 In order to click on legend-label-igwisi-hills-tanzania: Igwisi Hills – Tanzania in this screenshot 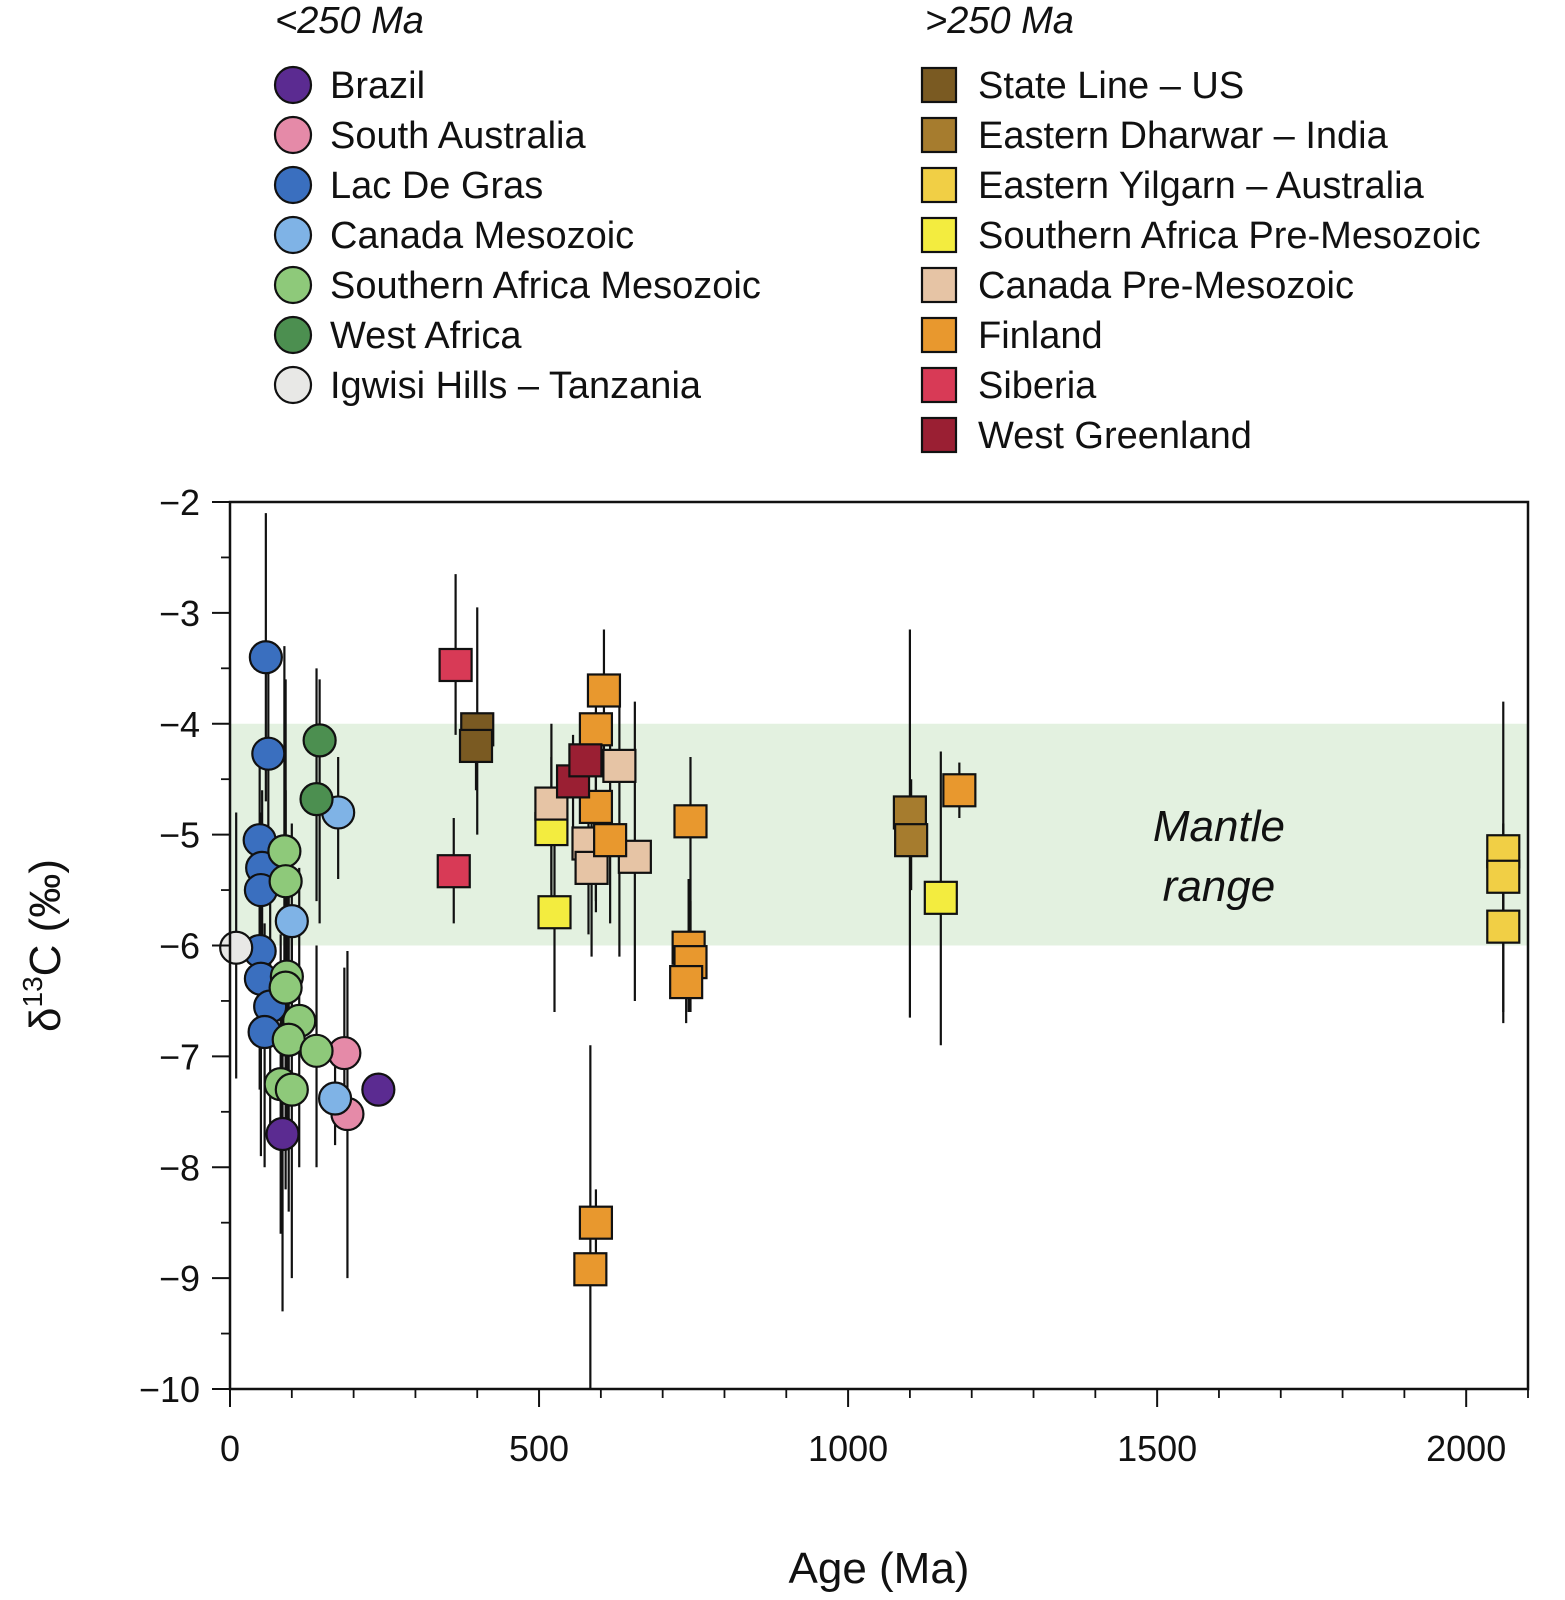, I will do `click(516, 386)`.